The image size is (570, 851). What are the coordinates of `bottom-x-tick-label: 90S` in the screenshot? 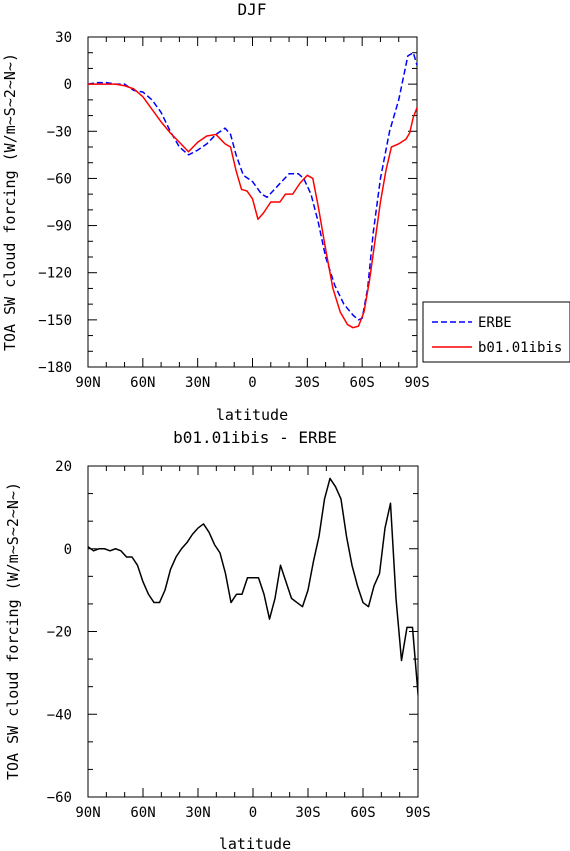 It's located at (417, 813).